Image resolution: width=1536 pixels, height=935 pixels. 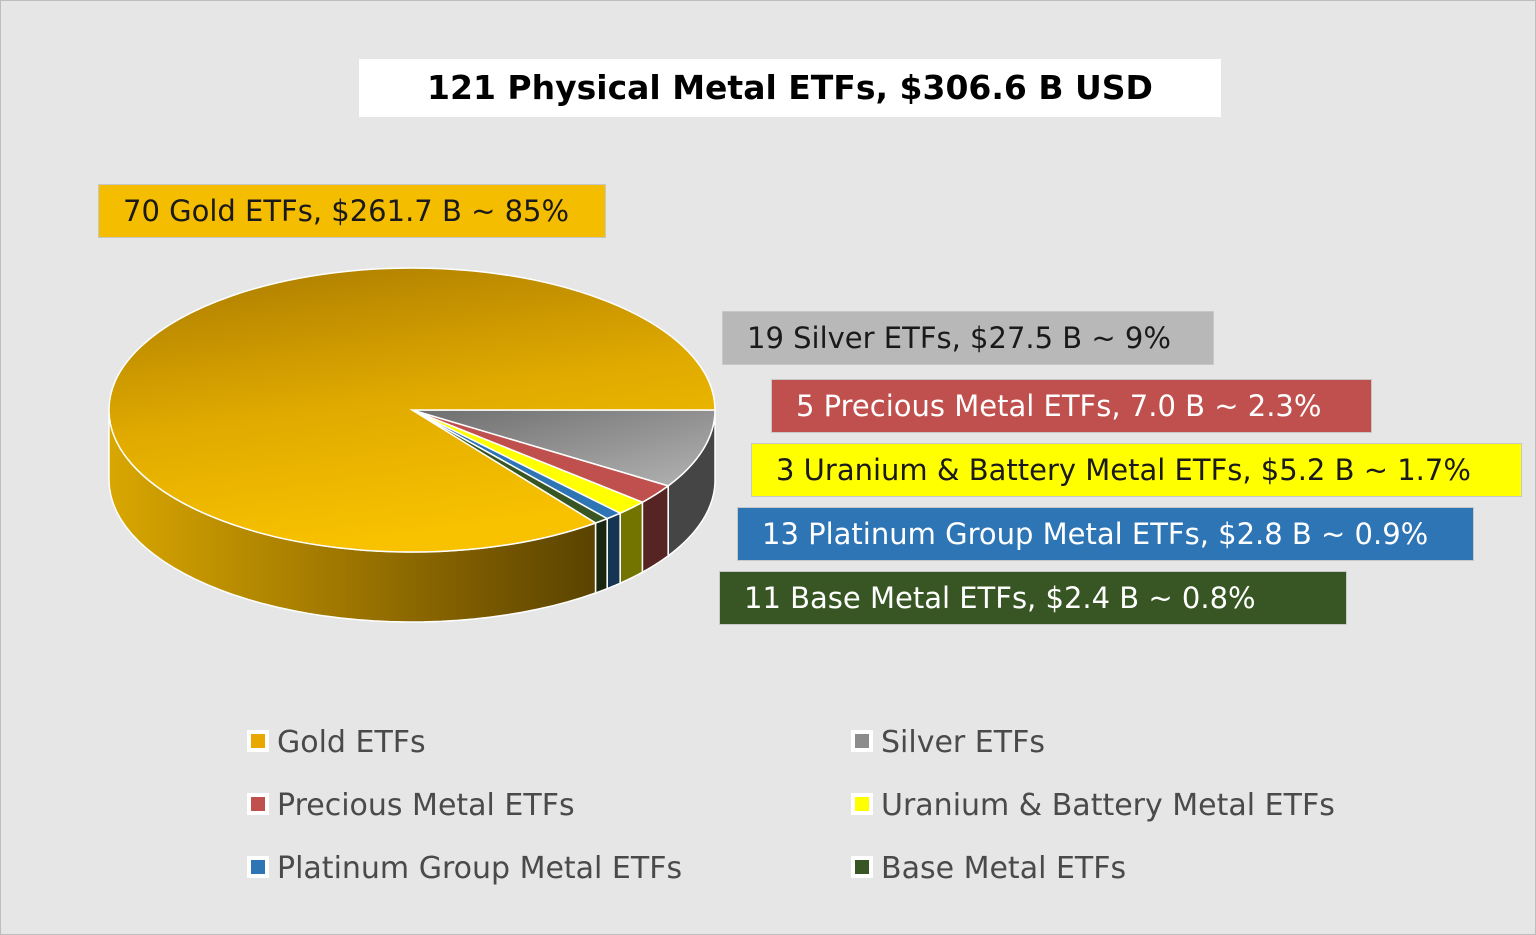 What do you see at coordinates (563, 448) in the screenshot?
I see `pie-slice-silver-etfs` at bounding box center [563, 448].